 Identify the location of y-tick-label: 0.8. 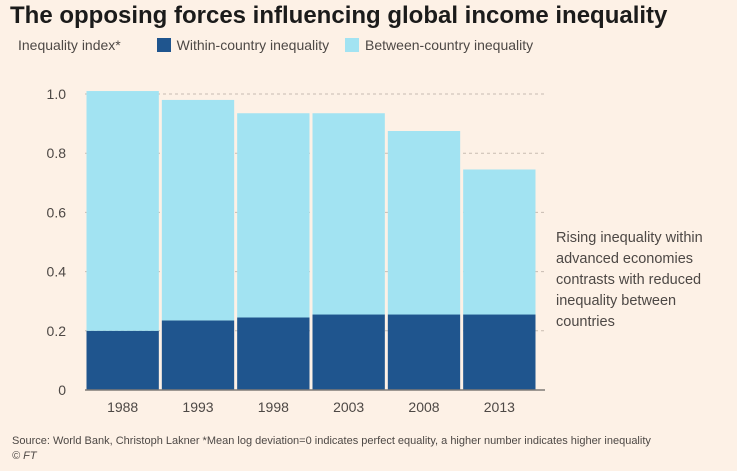
(57, 153).